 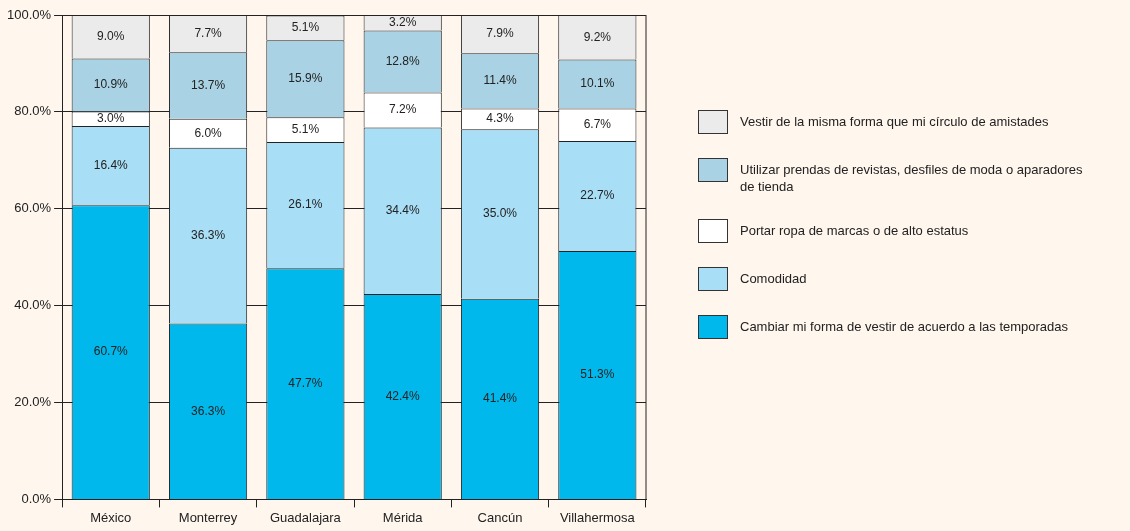 What do you see at coordinates (305, 204) in the screenshot?
I see `data-label: 26.1%` at bounding box center [305, 204].